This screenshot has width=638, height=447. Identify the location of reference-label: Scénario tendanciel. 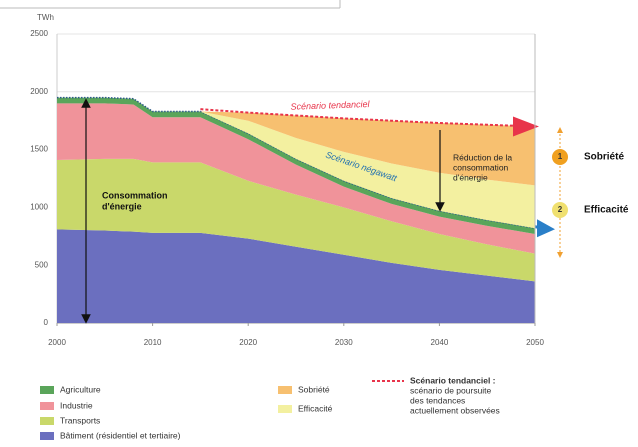
(330, 105).